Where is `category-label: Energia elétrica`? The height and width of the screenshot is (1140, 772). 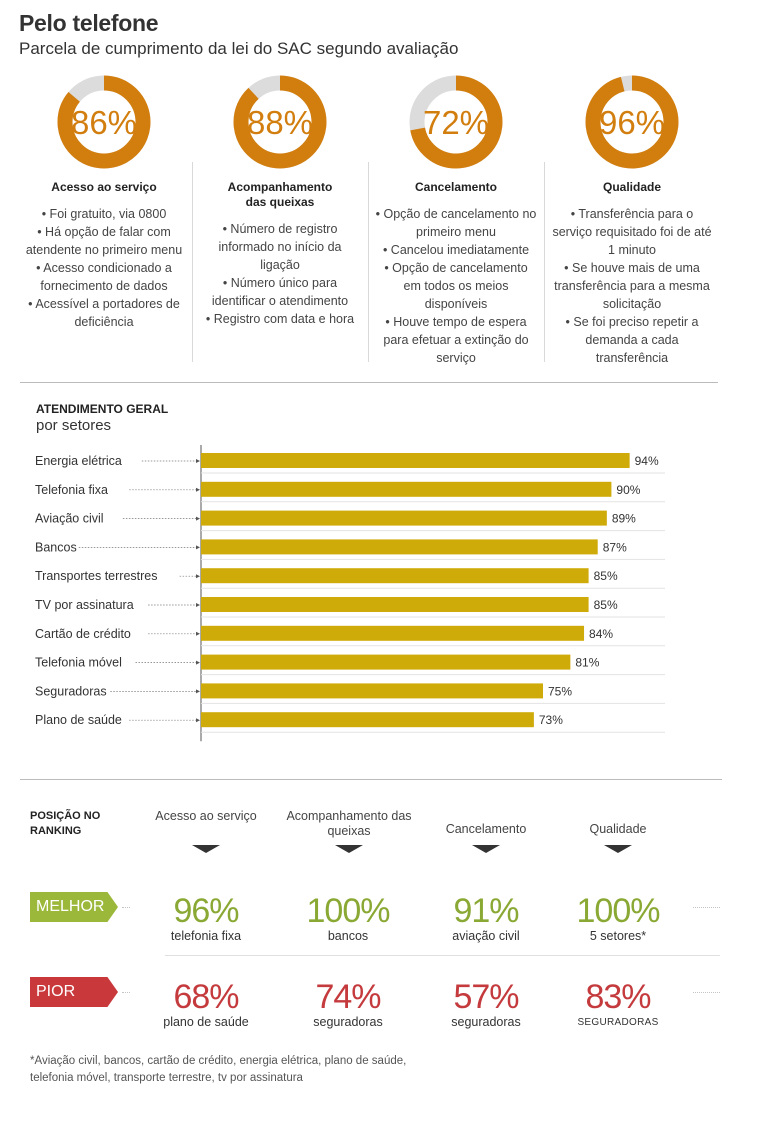
category-label: Energia elétrica is located at coordinates (78, 461).